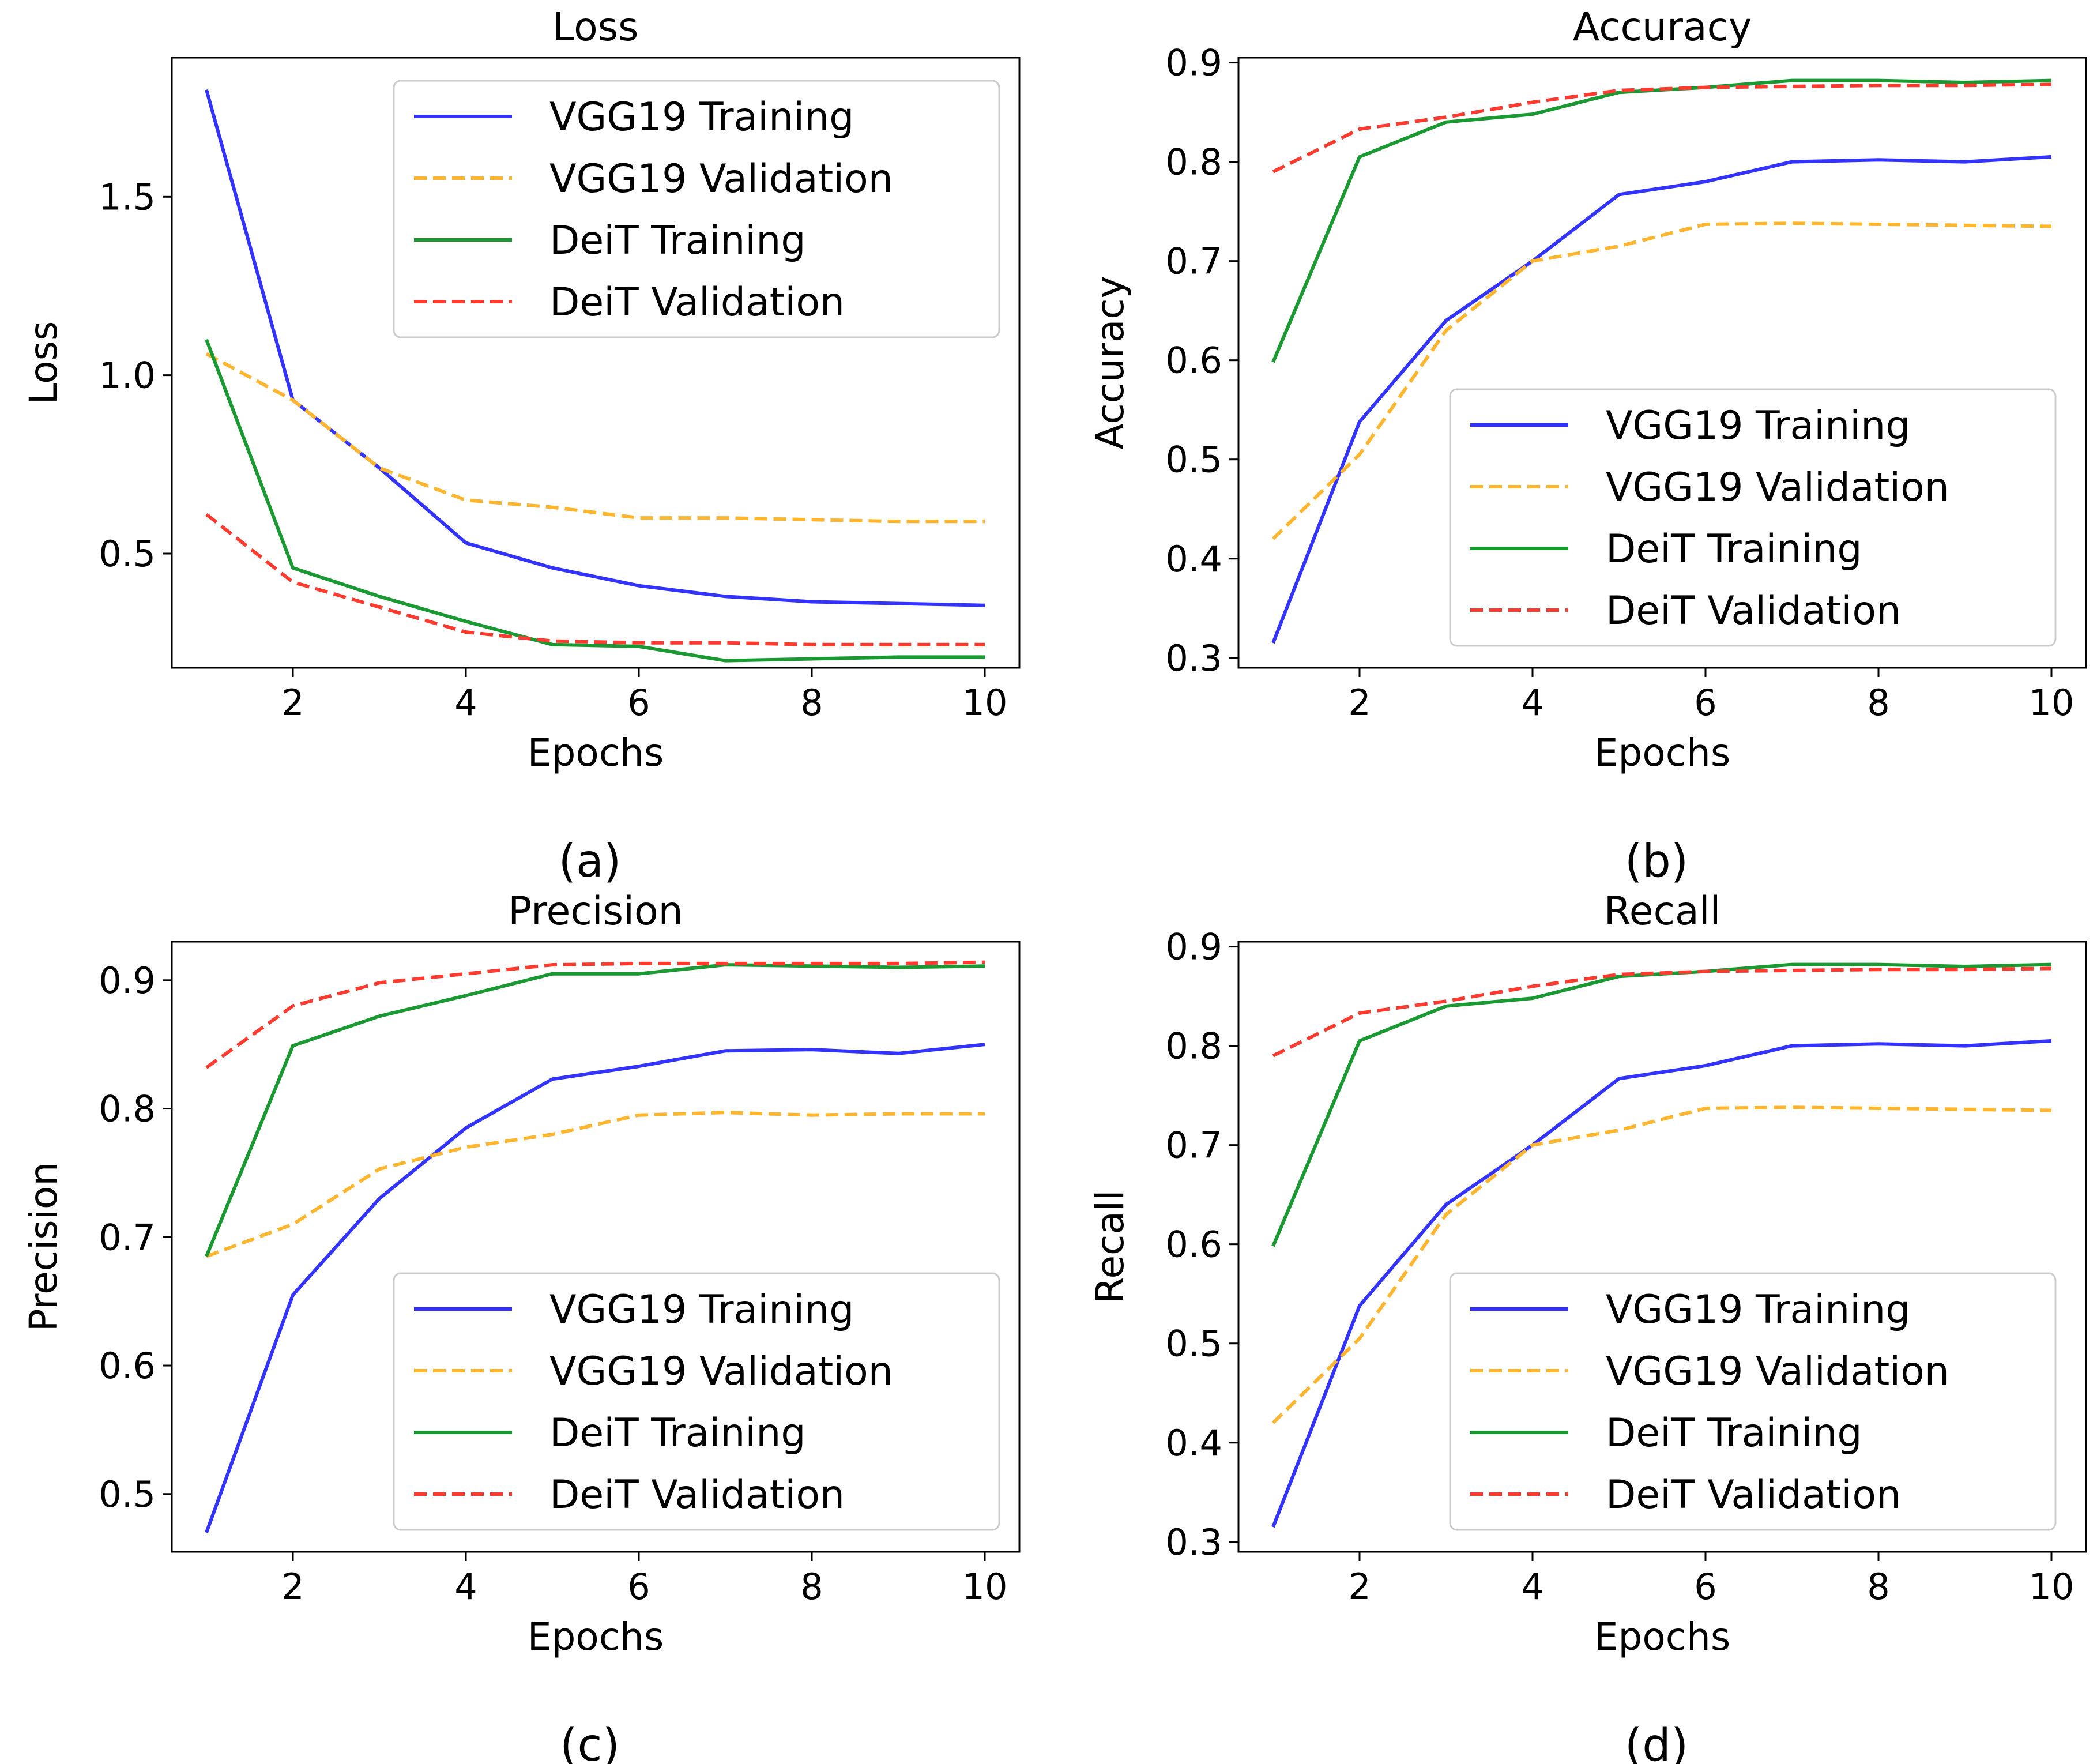  Describe the element at coordinates (1662, 27) in the screenshot. I see `chart-title: Accuracy` at that location.